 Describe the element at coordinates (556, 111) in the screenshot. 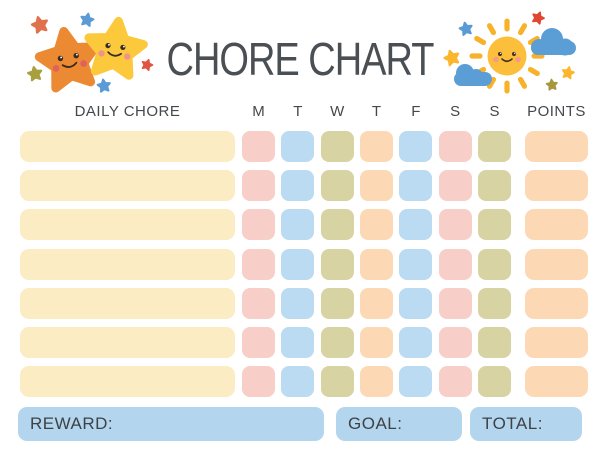

I see `points-header: POINTS` at that location.